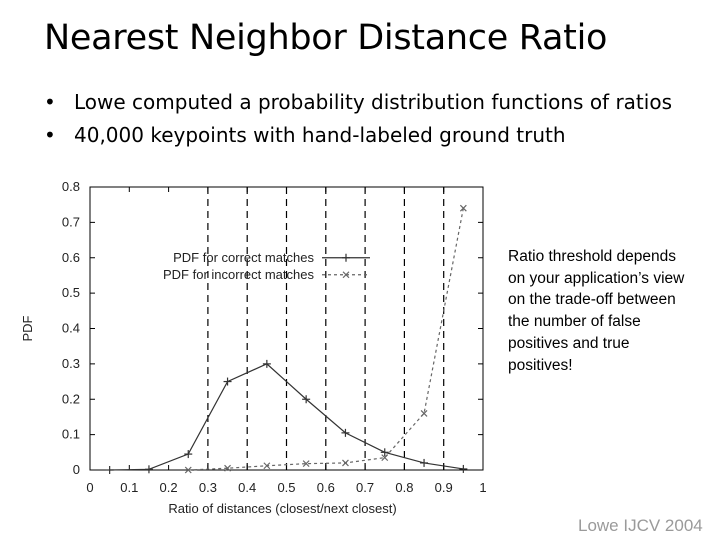  What do you see at coordinates (326, 487) in the screenshot?
I see `x-tick-label: 0.6` at bounding box center [326, 487].